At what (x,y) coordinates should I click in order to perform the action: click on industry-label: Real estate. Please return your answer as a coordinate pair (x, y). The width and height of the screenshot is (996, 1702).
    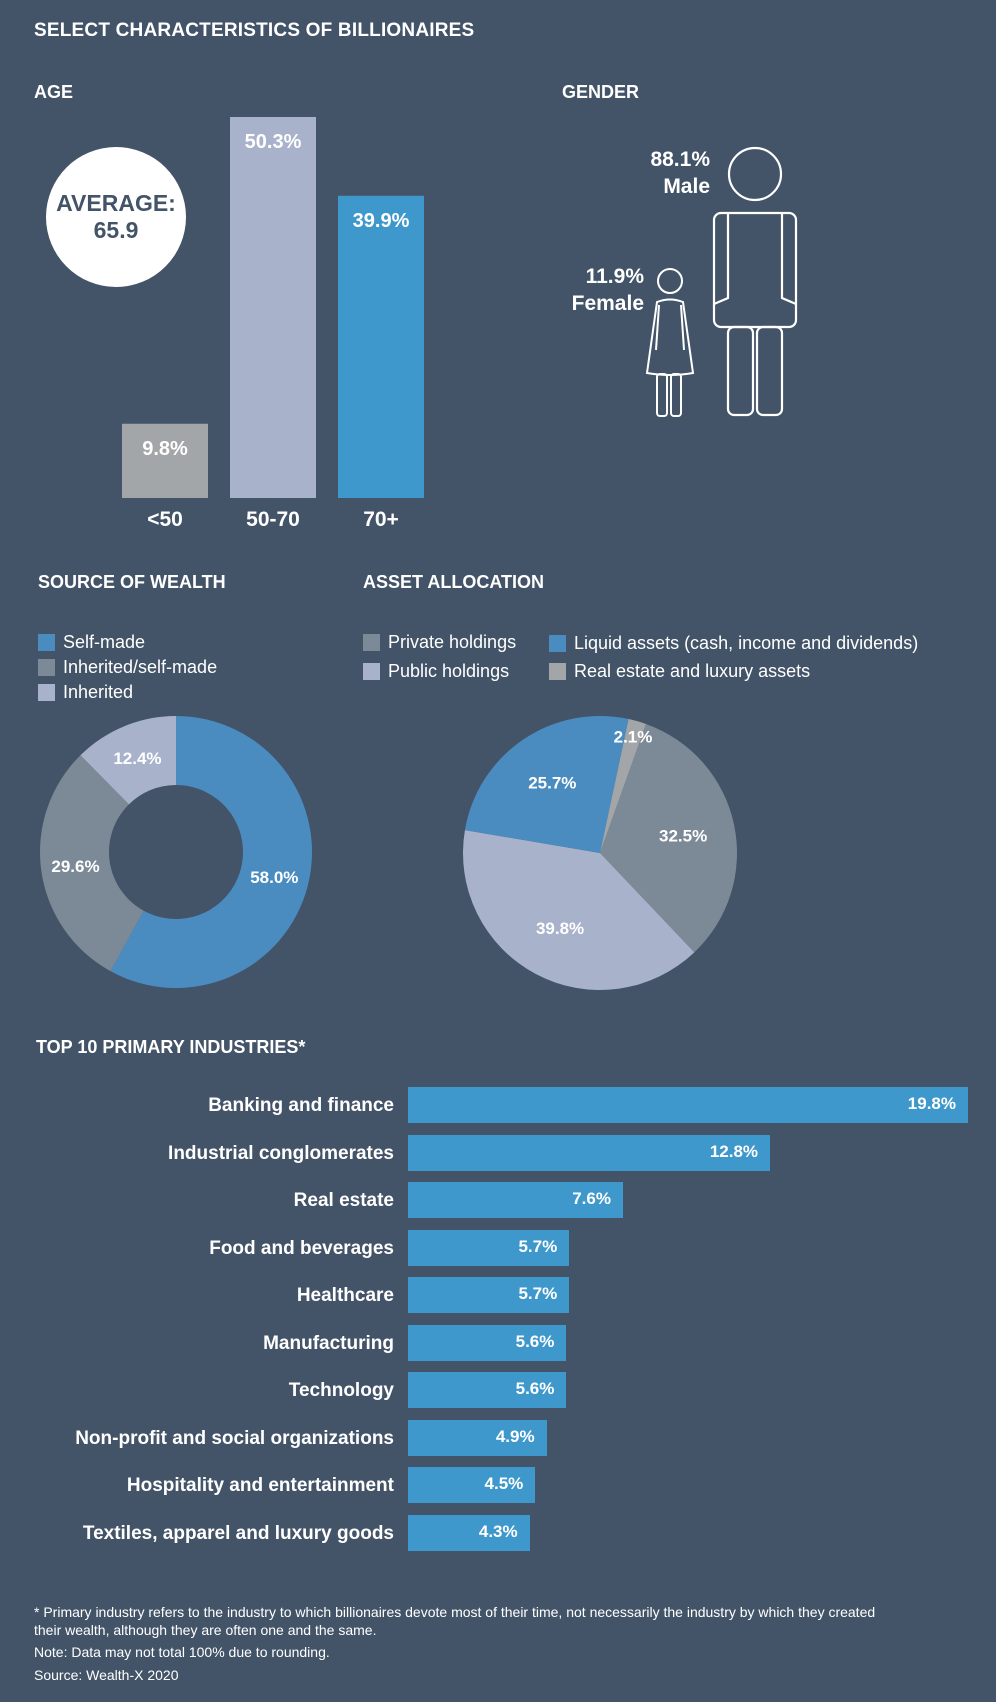
    Looking at the image, I should click on (343, 1200).